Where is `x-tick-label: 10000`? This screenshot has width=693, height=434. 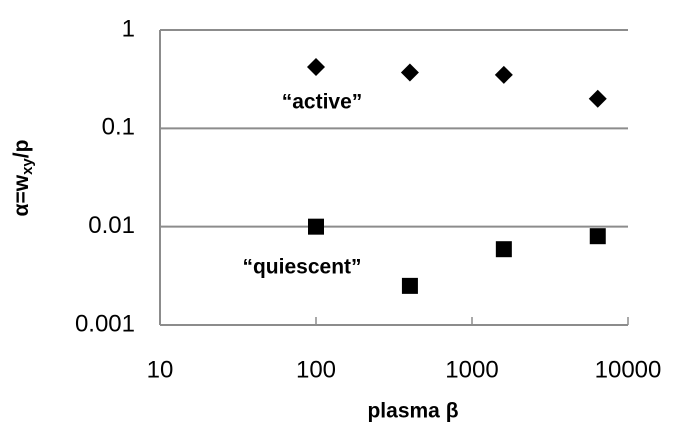
x-tick-label: 10000 is located at coordinates (628, 369).